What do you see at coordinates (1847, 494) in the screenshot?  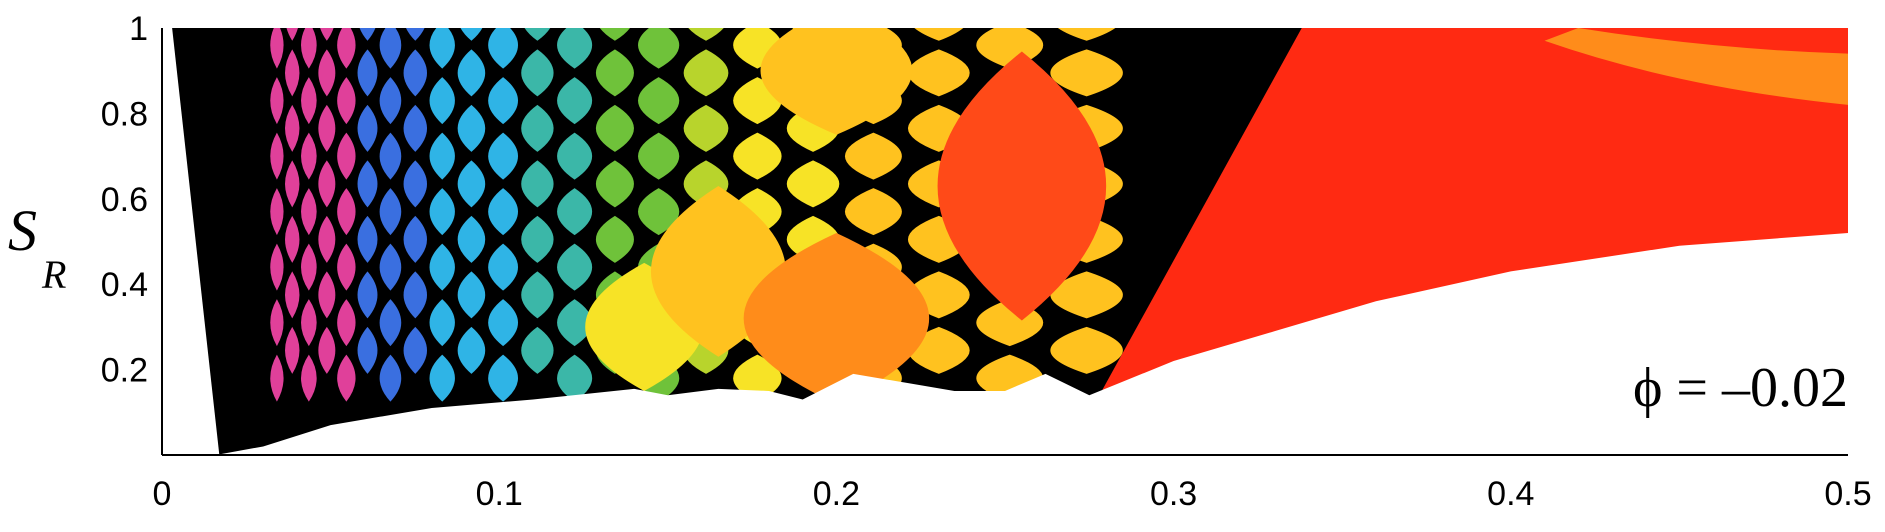 I see `x-tick-label: 0.5` at bounding box center [1847, 494].